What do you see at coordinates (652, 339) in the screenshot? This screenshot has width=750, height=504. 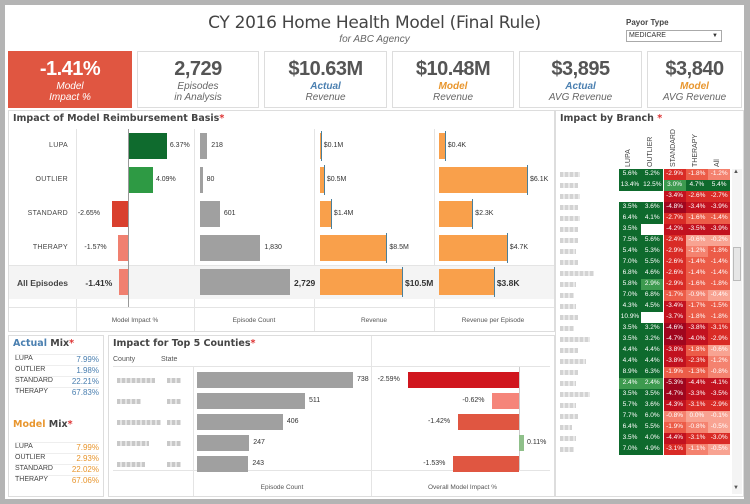 I see `heatmap-cell: 3.2%` at bounding box center [652, 339].